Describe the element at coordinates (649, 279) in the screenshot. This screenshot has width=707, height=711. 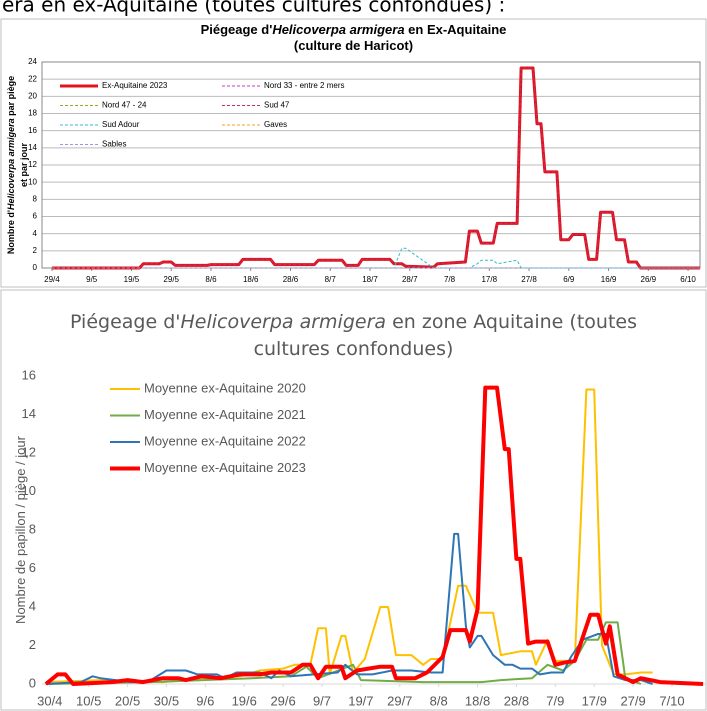
I see `x-tick-label: 26/9` at that location.